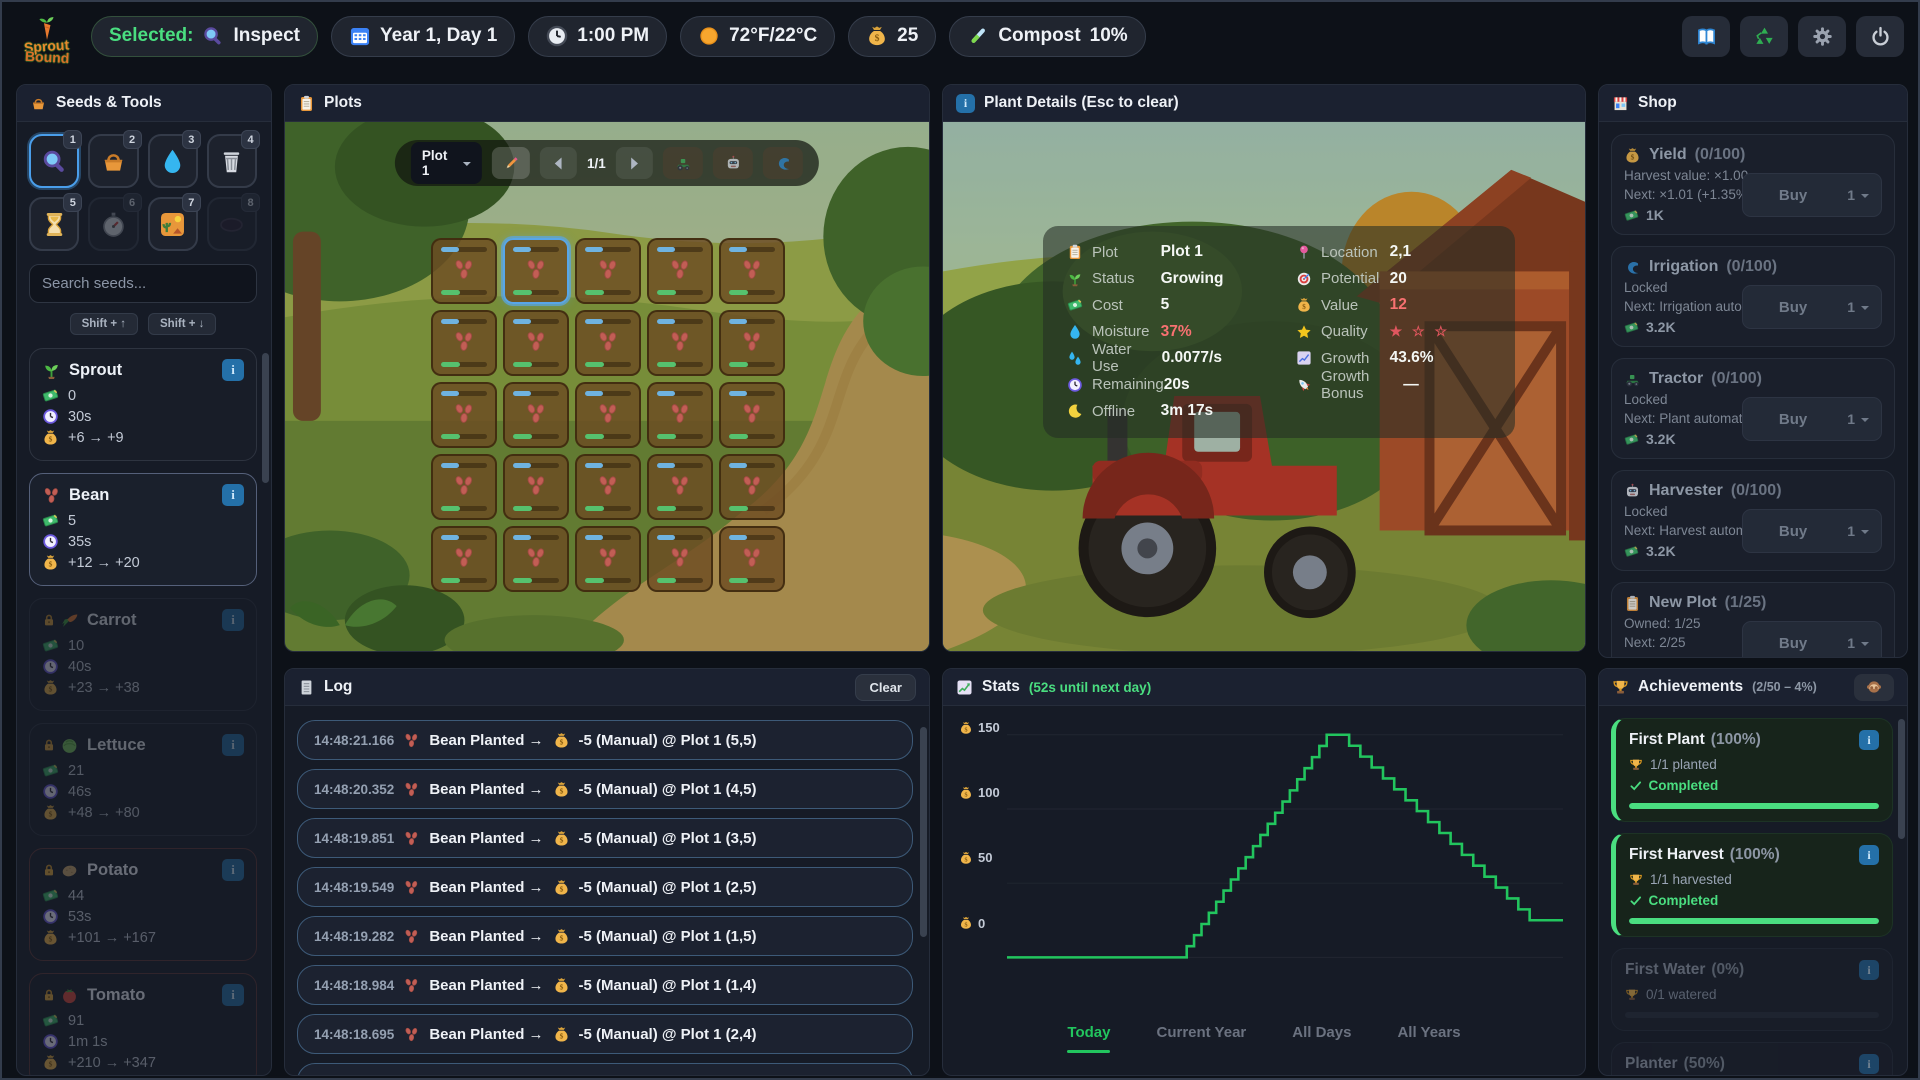 Image resolution: width=1920 pixels, height=1080 pixels. I want to click on seeds-scrollbar, so click(265, 580).